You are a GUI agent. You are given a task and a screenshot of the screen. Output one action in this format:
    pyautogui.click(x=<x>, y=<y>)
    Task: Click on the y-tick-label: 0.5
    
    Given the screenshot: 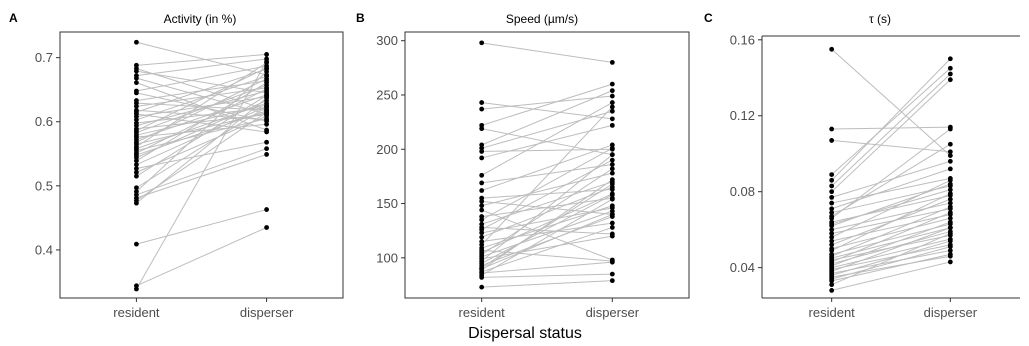 What is the action you would take?
    pyautogui.click(x=44, y=185)
    